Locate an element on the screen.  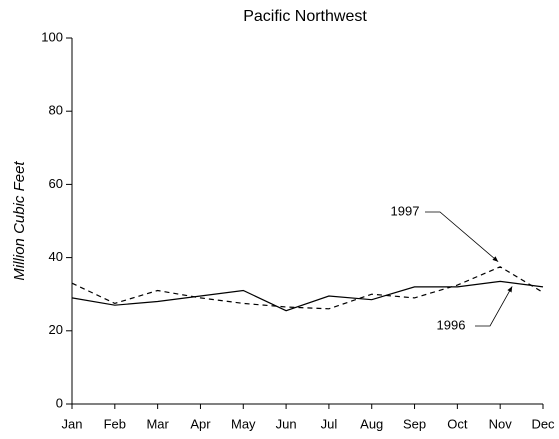
x-tick-label: Feb is located at coordinates (115, 423).